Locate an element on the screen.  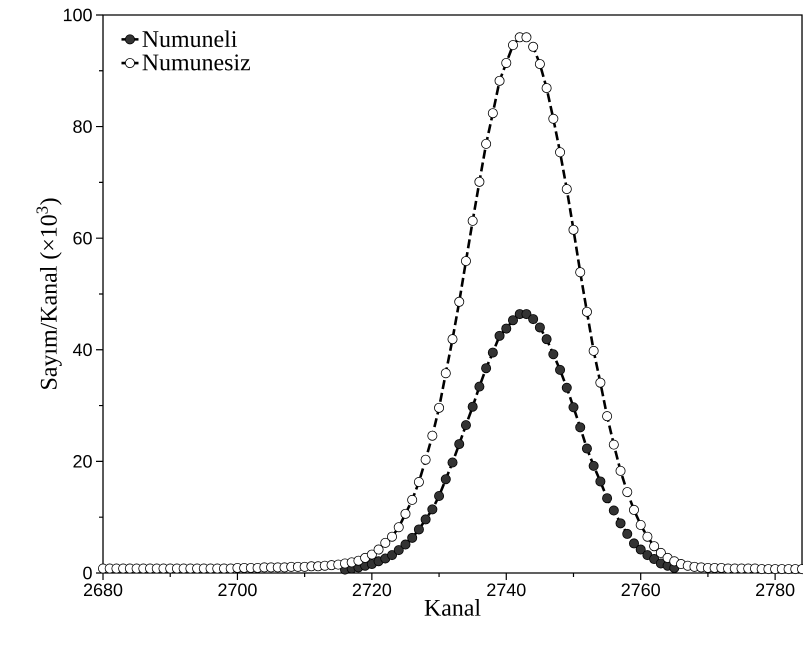
x-tick-label: 2780 is located at coordinates (775, 589).